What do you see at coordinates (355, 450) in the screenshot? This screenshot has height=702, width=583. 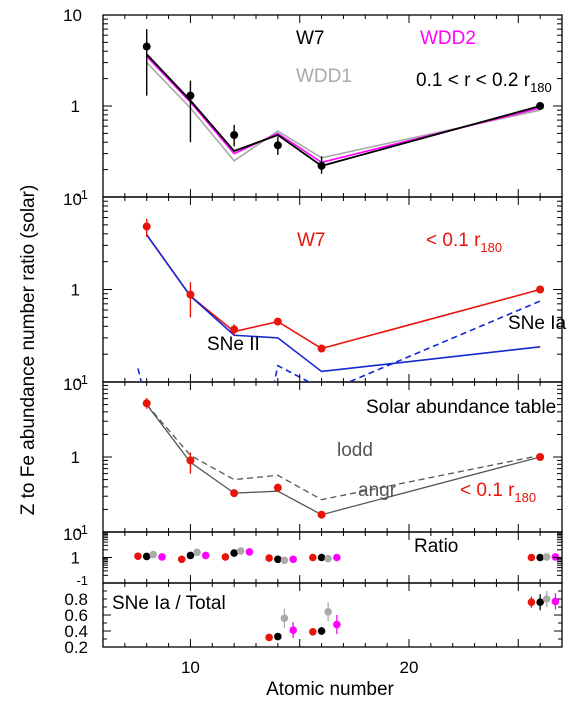 I see `label-lodd: lodd` at bounding box center [355, 450].